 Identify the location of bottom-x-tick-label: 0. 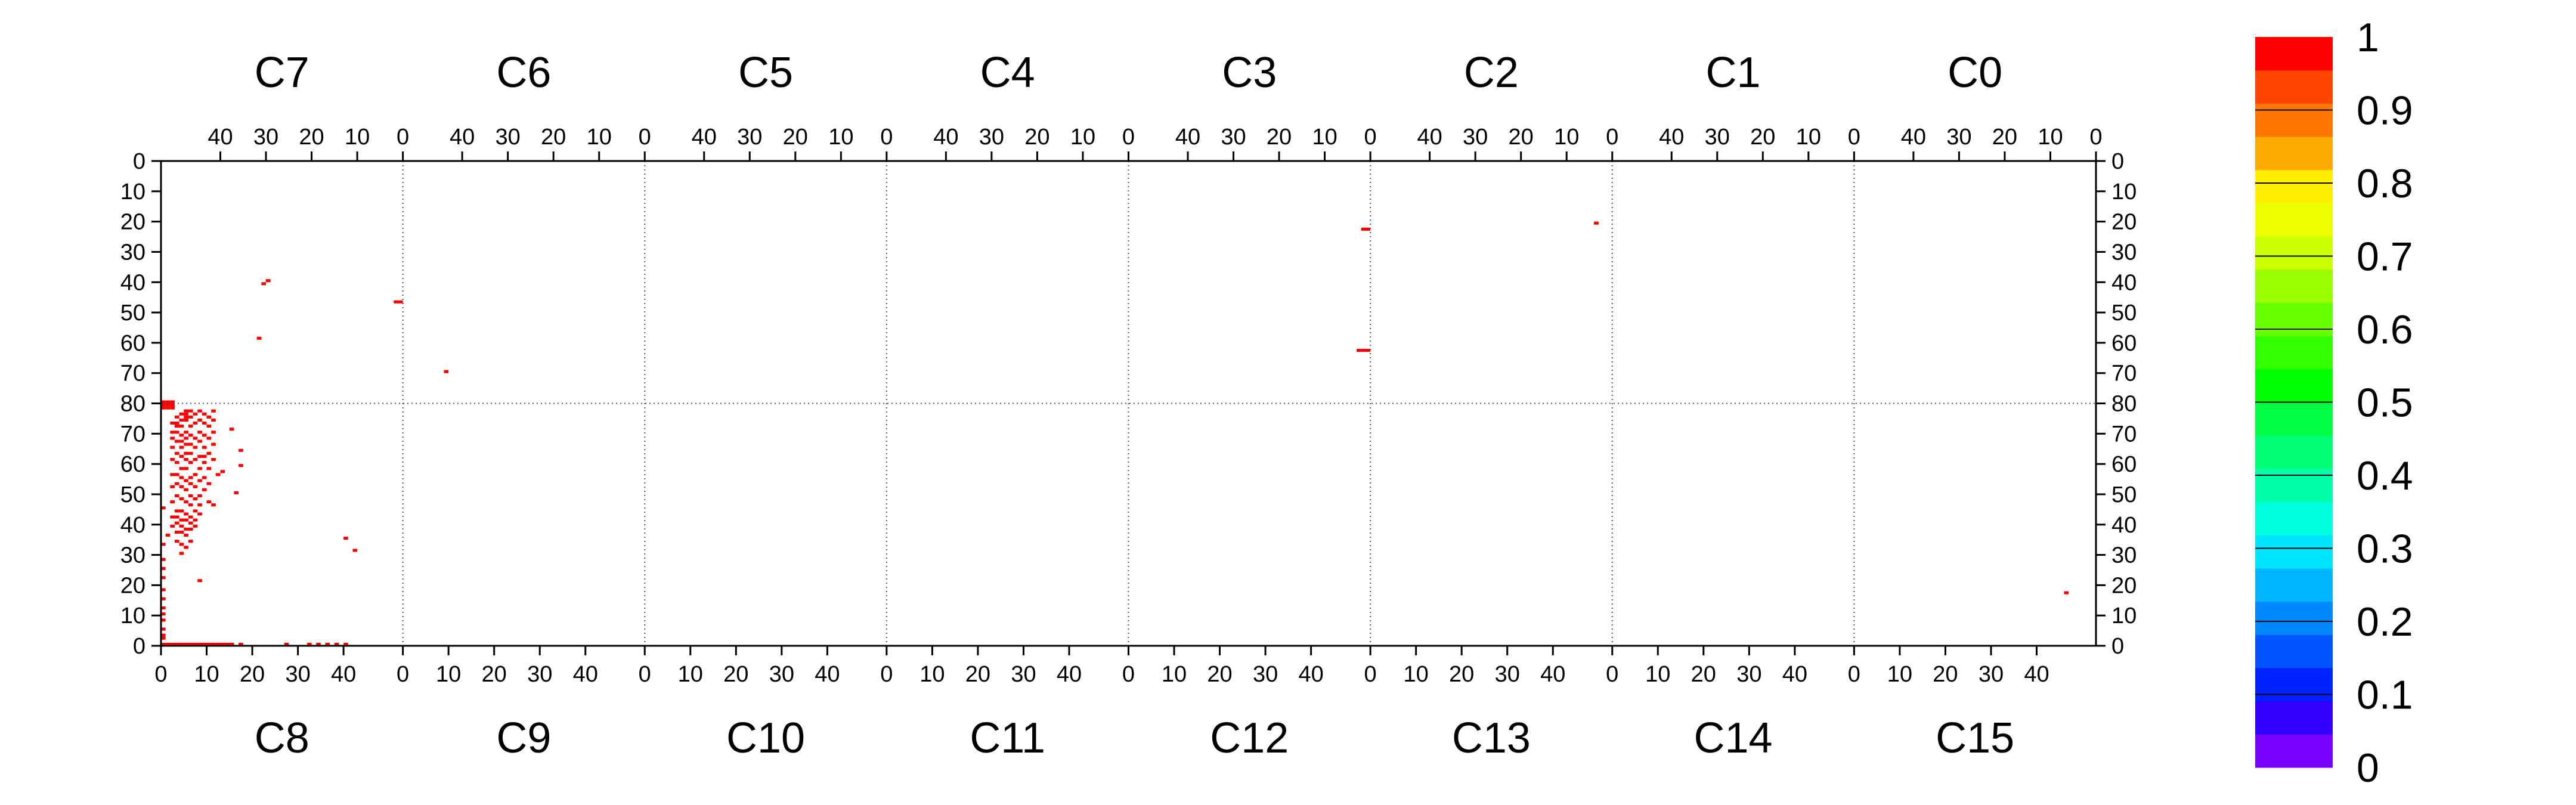
(403, 674).